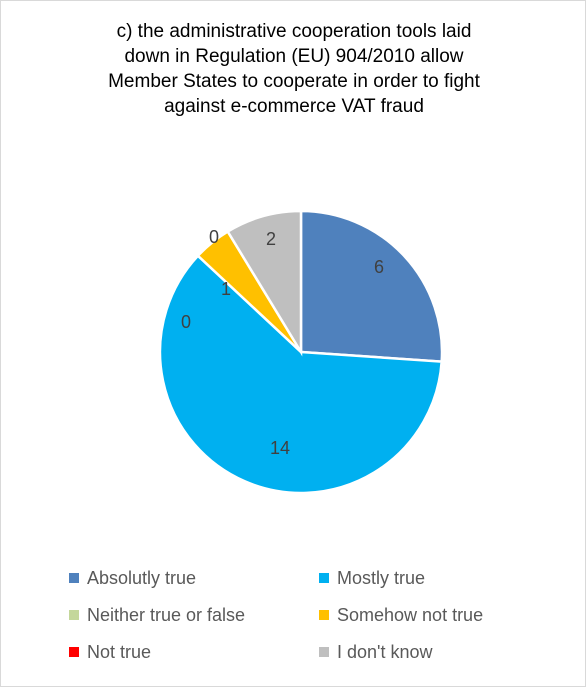 This screenshot has height=688, width=586. I want to click on data-label-neither-true-or-false: 0, so click(186, 322).